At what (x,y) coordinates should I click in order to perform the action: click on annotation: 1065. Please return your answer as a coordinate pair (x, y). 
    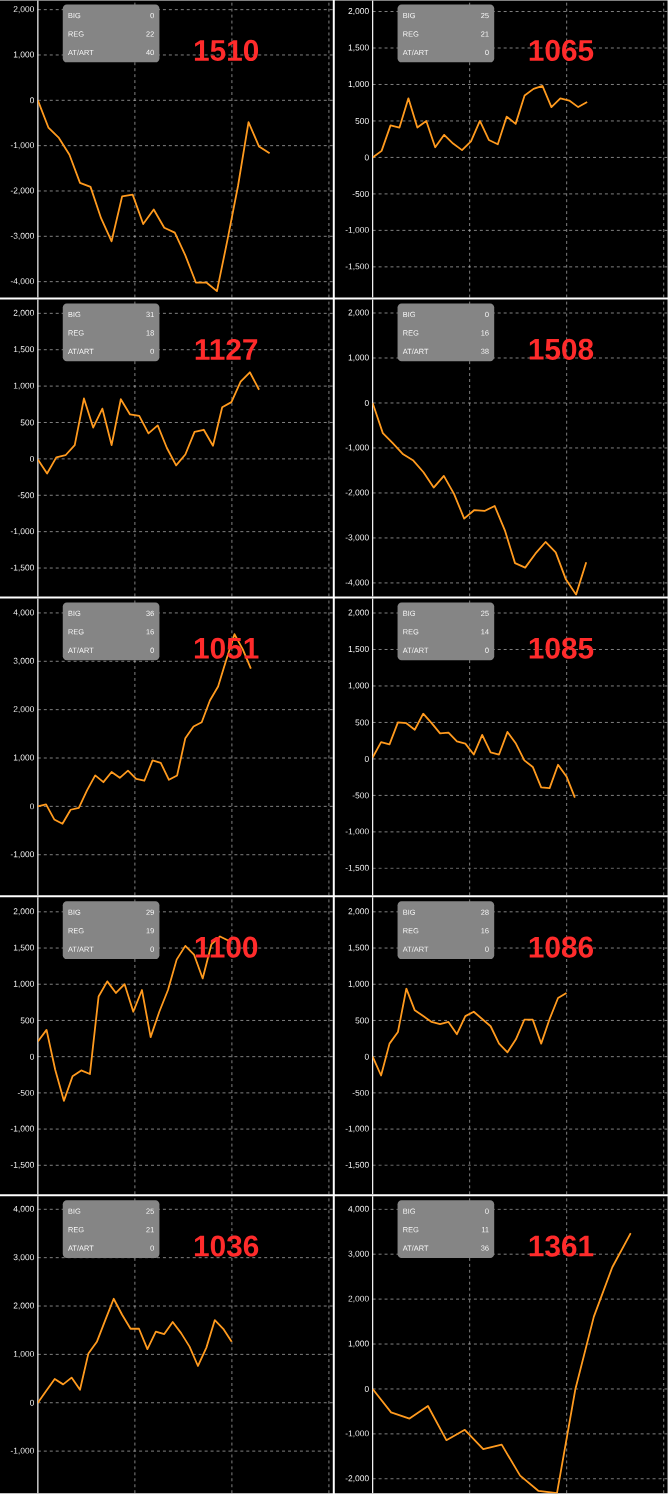
    Looking at the image, I should click on (561, 50).